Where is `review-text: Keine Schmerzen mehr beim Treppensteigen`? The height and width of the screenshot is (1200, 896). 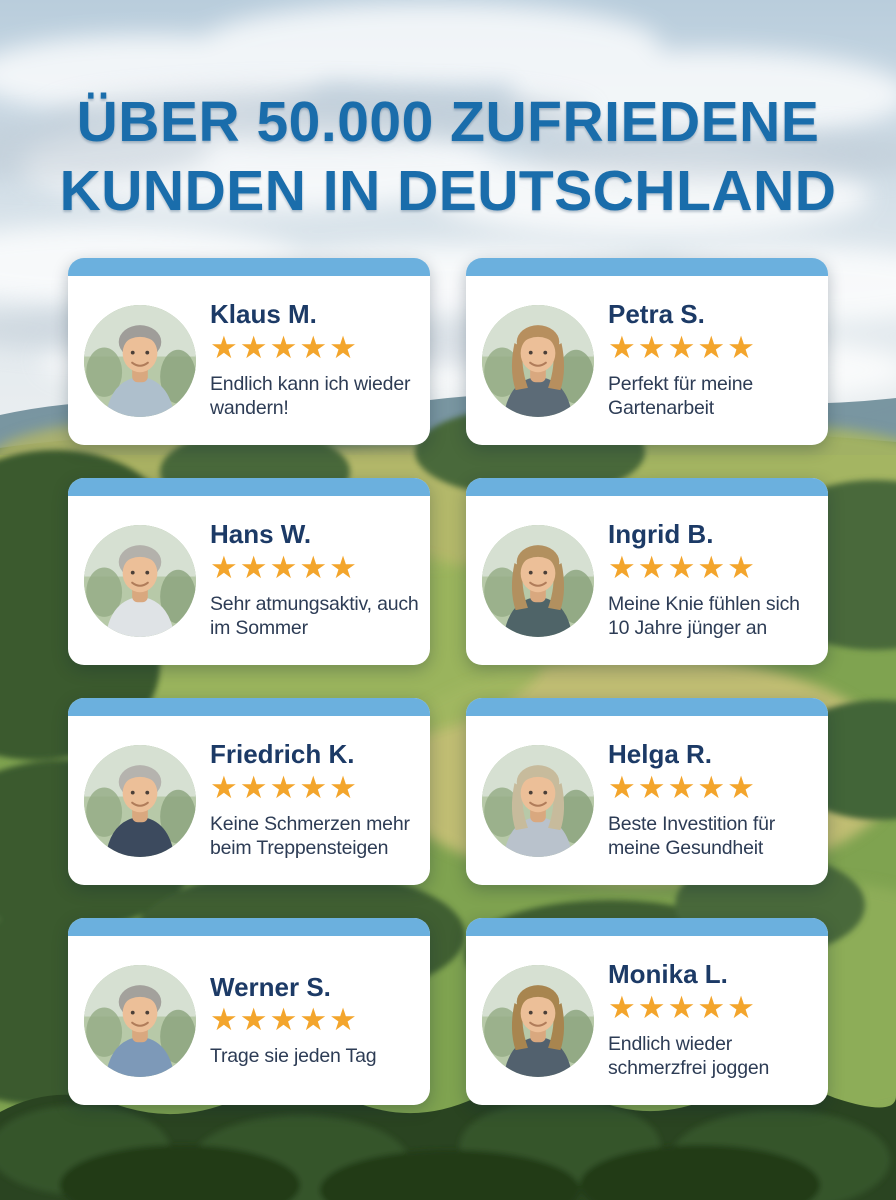 review-text: Keine Schmerzen mehr beim Treppensteigen is located at coordinates (310, 836).